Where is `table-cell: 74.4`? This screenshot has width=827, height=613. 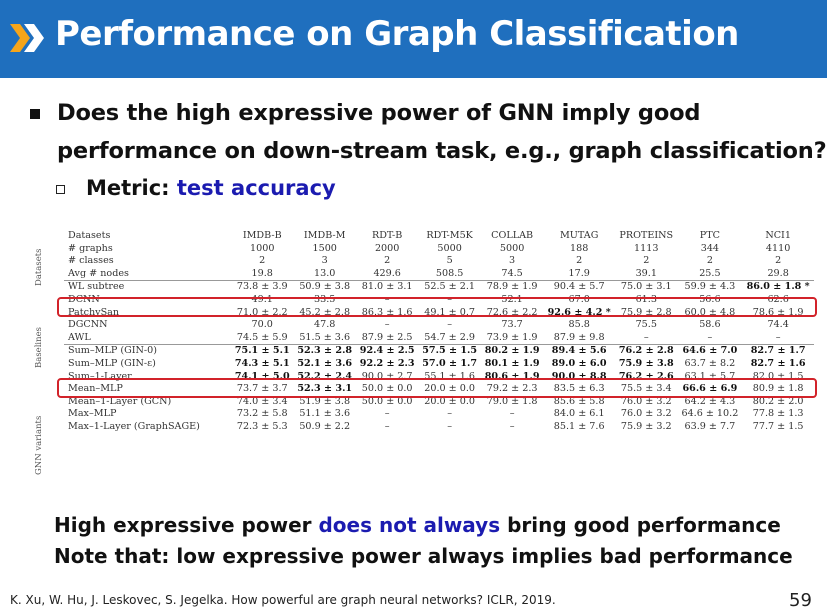
table-cell: 74.4 is located at coordinates (778, 325).